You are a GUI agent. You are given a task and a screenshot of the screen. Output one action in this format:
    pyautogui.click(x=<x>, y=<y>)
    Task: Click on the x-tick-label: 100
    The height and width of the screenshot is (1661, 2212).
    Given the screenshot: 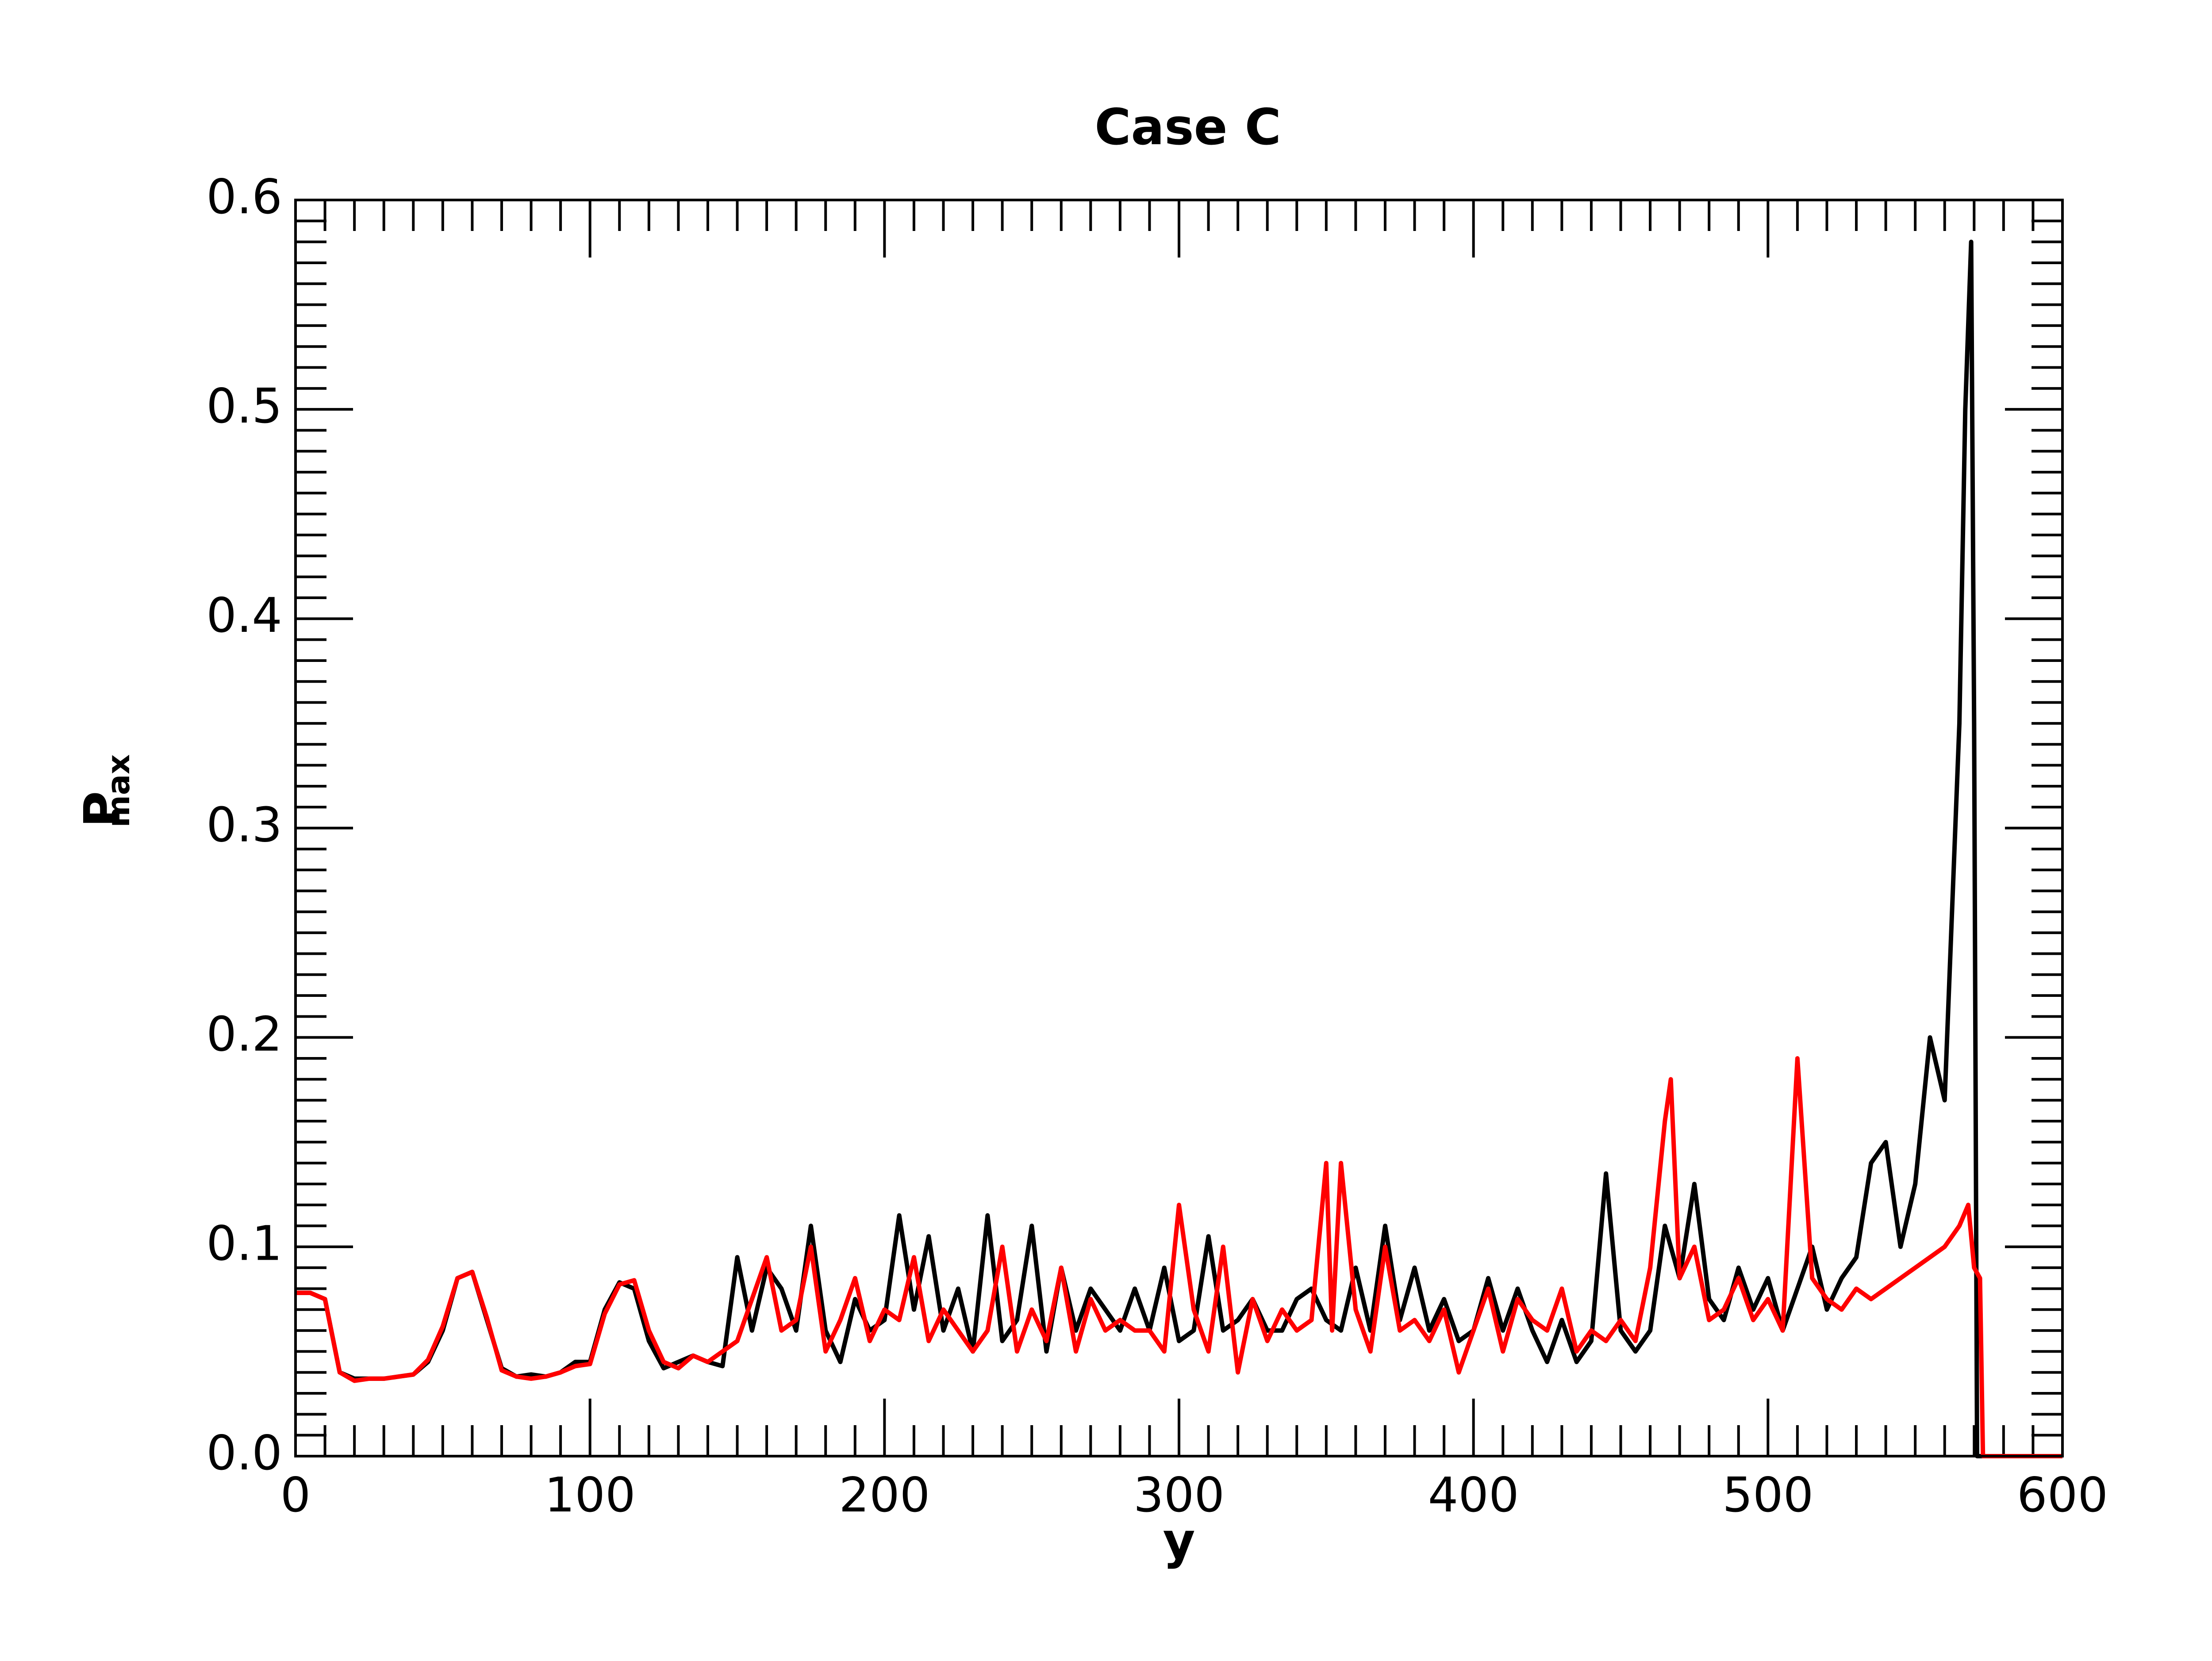 What is the action you would take?
    pyautogui.click(x=591, y=1495)
    